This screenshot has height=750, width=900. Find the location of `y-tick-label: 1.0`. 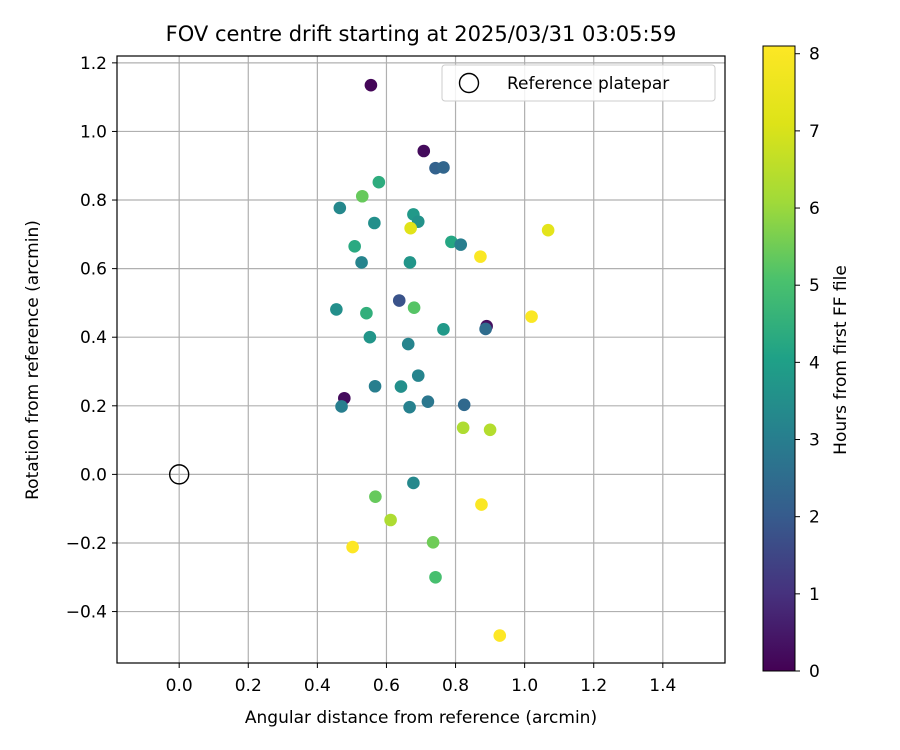

y-tick-label: 1.0 is located at coordinates (93, 132).